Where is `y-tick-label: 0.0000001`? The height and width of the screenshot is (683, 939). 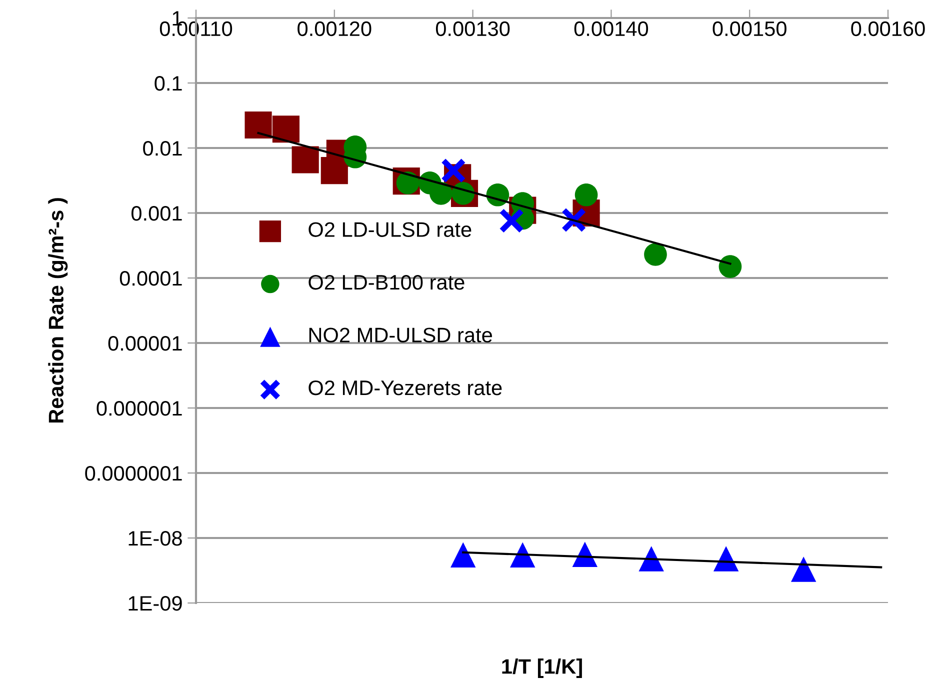 y-tick-label: 0.0000001 is located at coordinates (133, 473).